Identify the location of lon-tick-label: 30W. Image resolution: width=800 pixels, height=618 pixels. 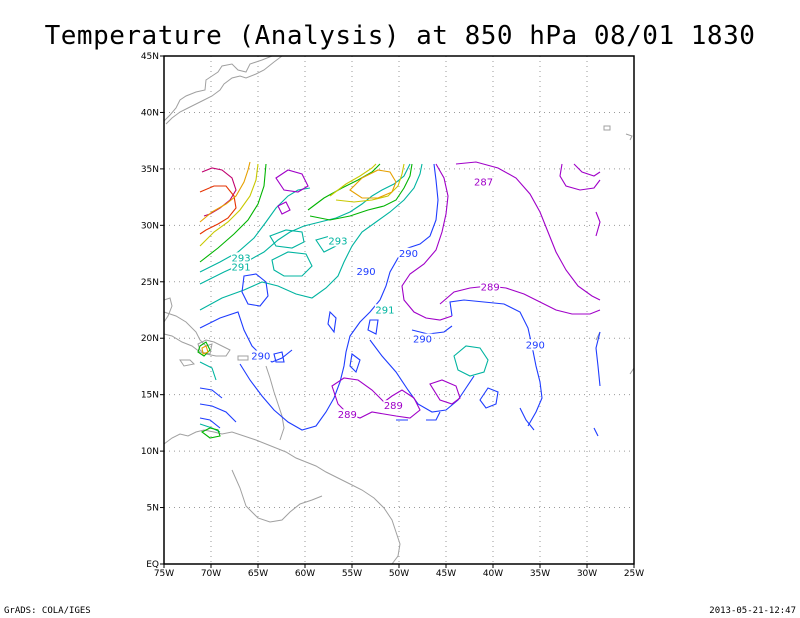
(587, 574).